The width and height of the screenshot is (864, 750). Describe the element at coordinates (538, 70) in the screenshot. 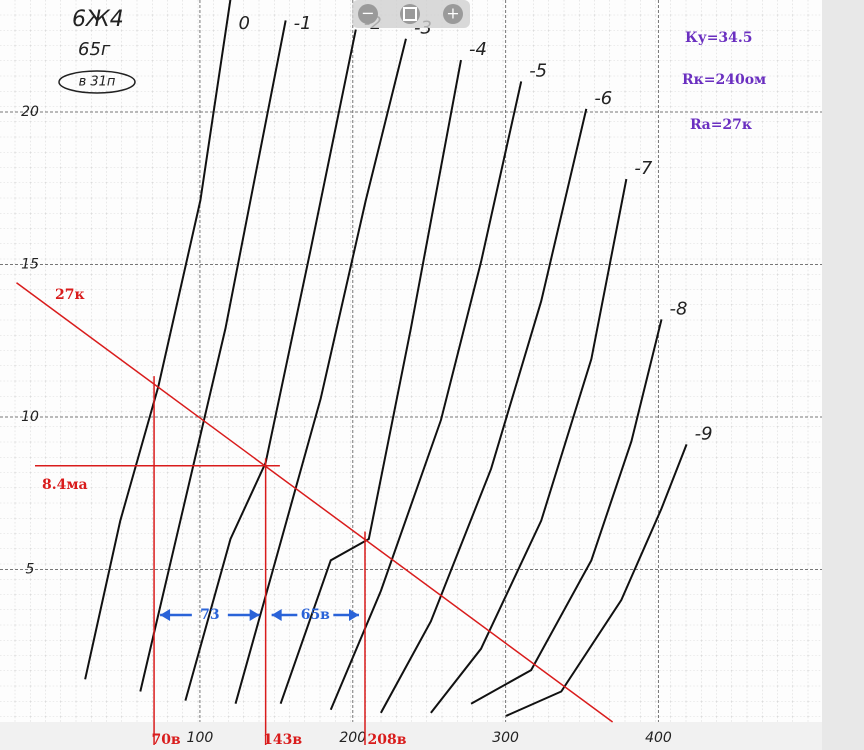

I see `curve-label: -5` at that location.